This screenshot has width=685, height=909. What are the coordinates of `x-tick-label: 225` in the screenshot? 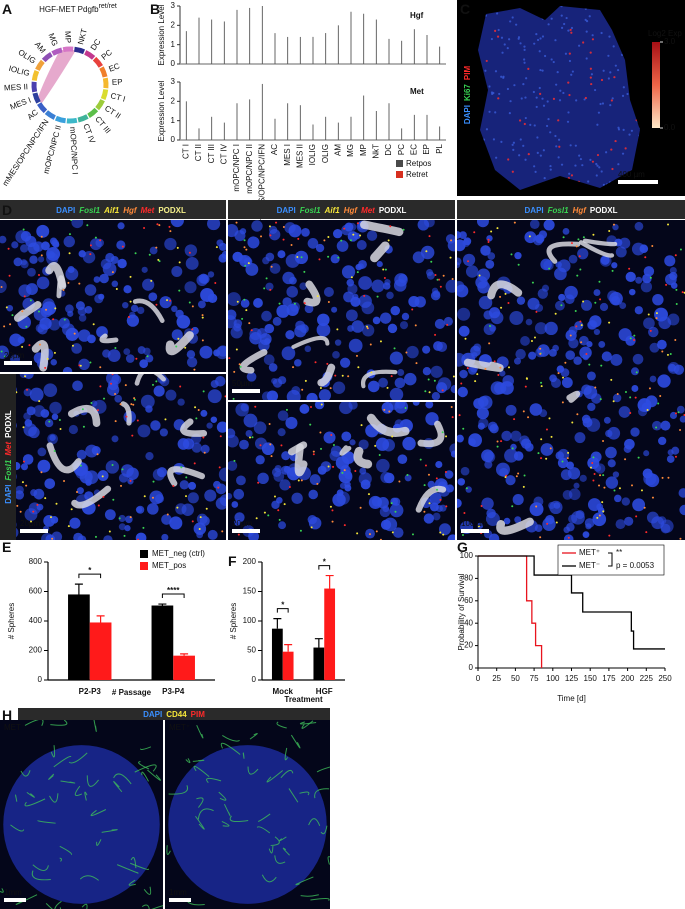 It's located at (647, 678).